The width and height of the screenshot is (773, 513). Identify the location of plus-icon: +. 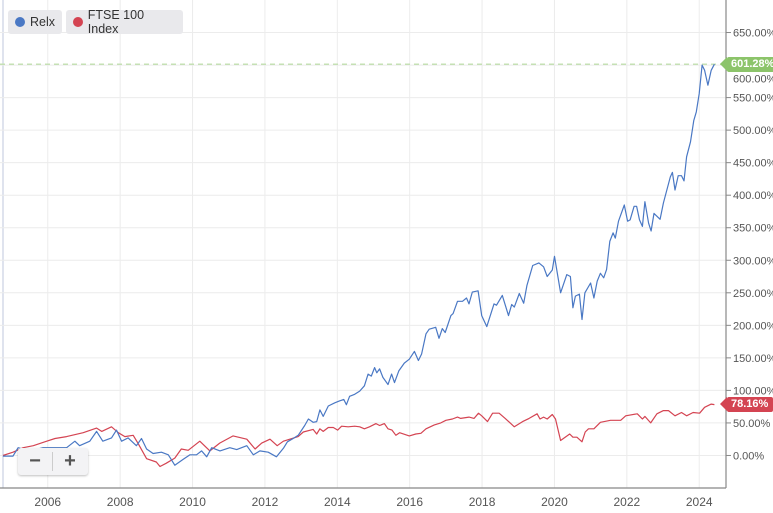
(70, 461).